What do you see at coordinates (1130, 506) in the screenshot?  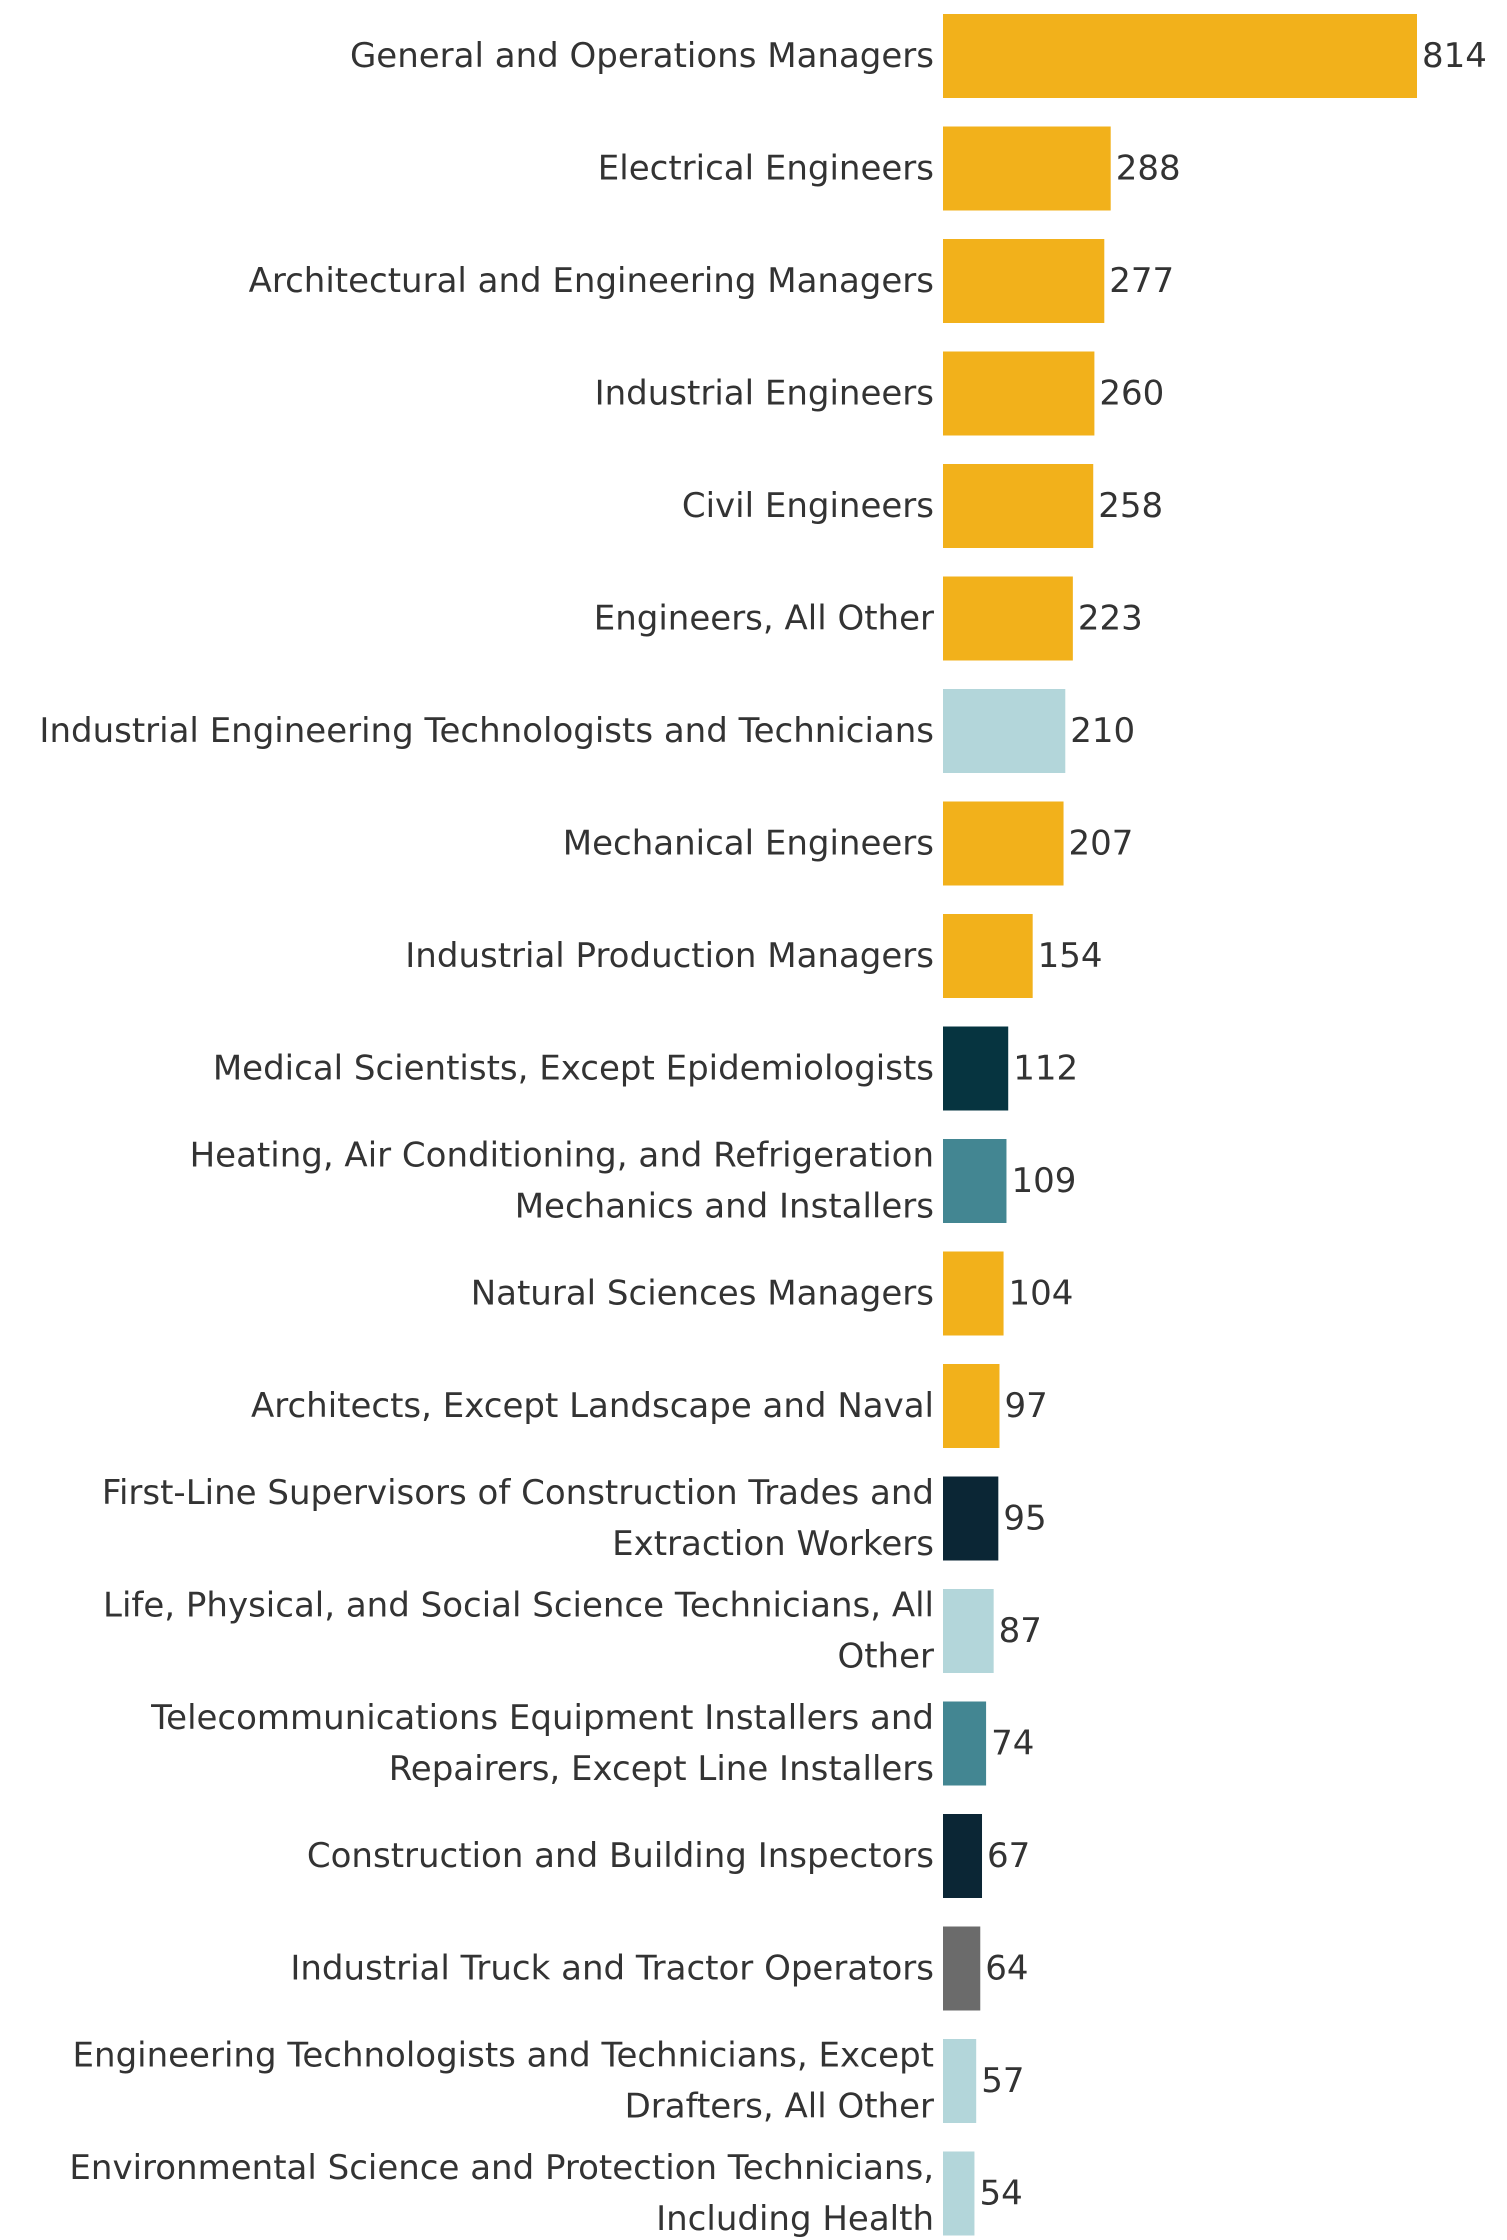 I see `value-label: 258` at bounding box center [1130, 506].